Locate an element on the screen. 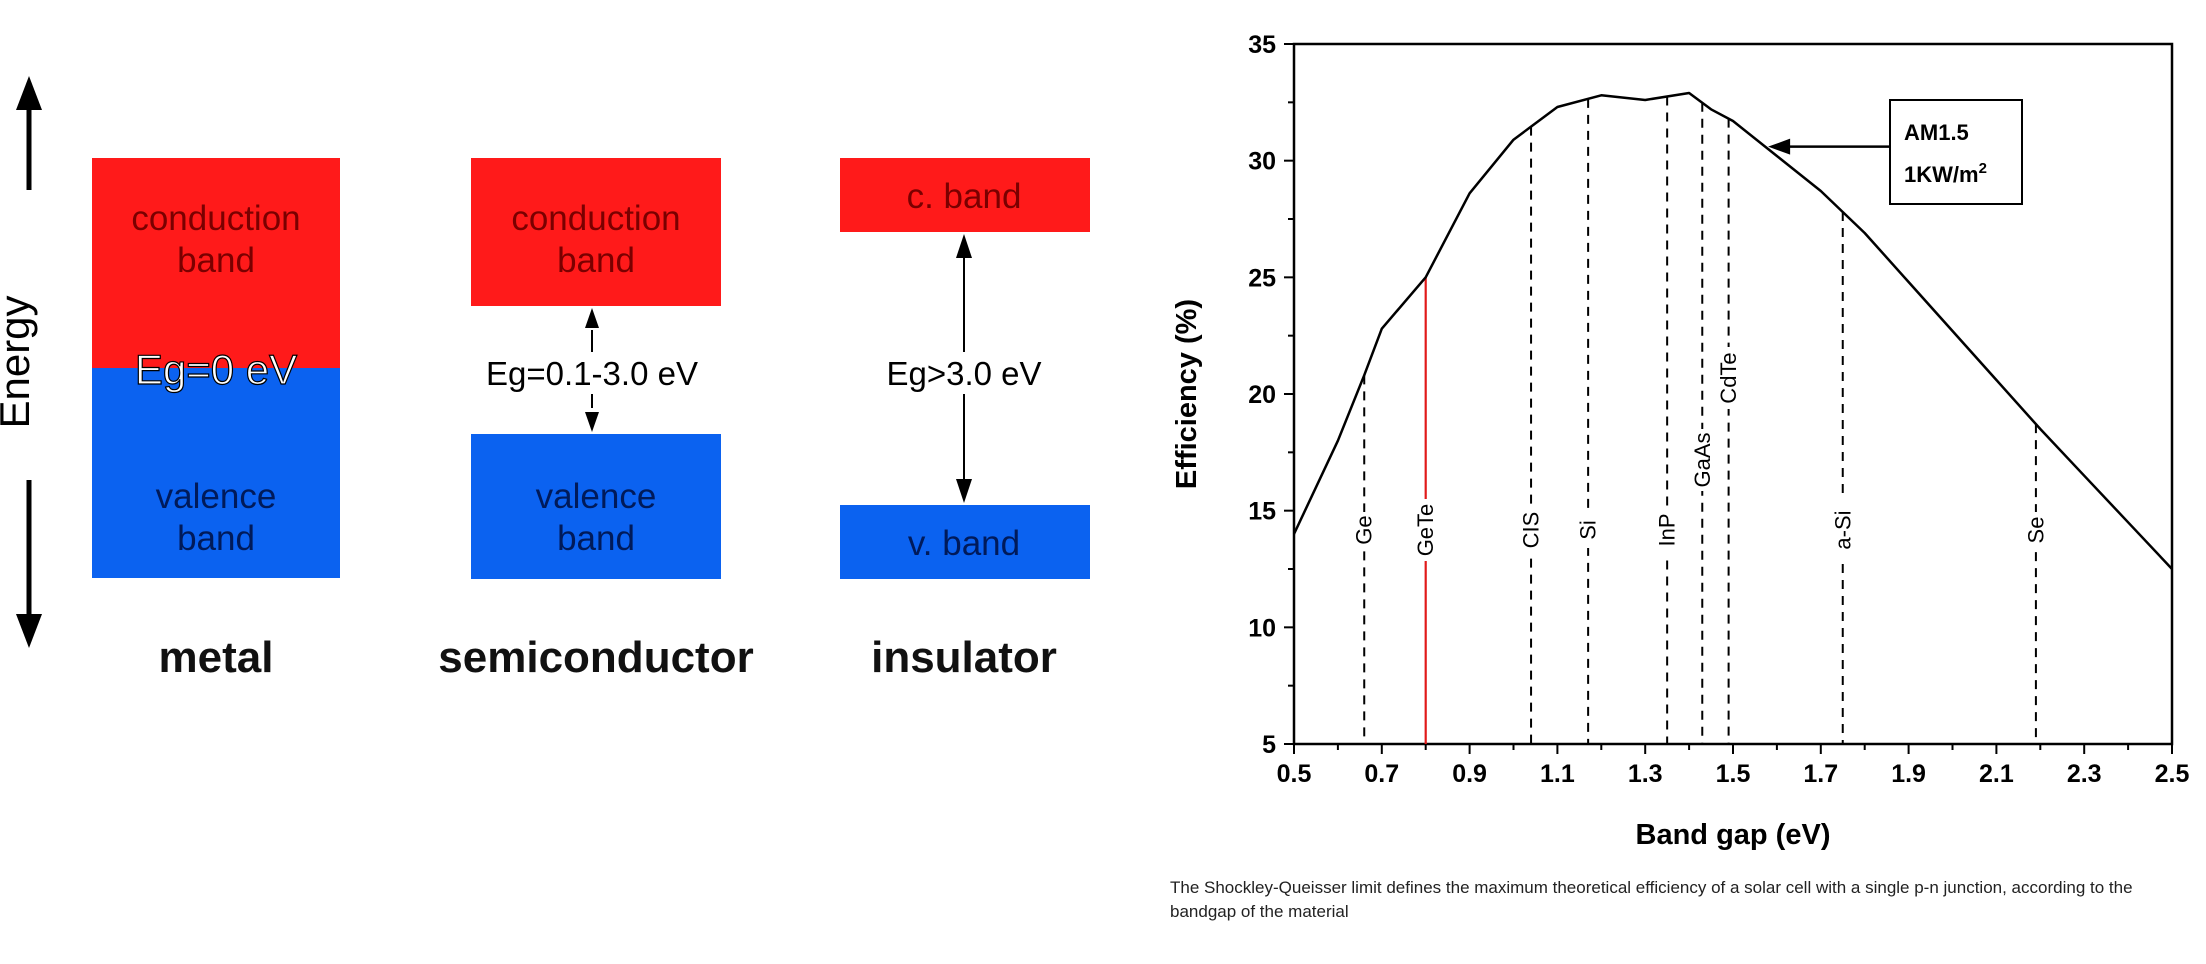 This screenshot has height=964, width=2206. marker-label: InP is located at coordinates (1667, 529).